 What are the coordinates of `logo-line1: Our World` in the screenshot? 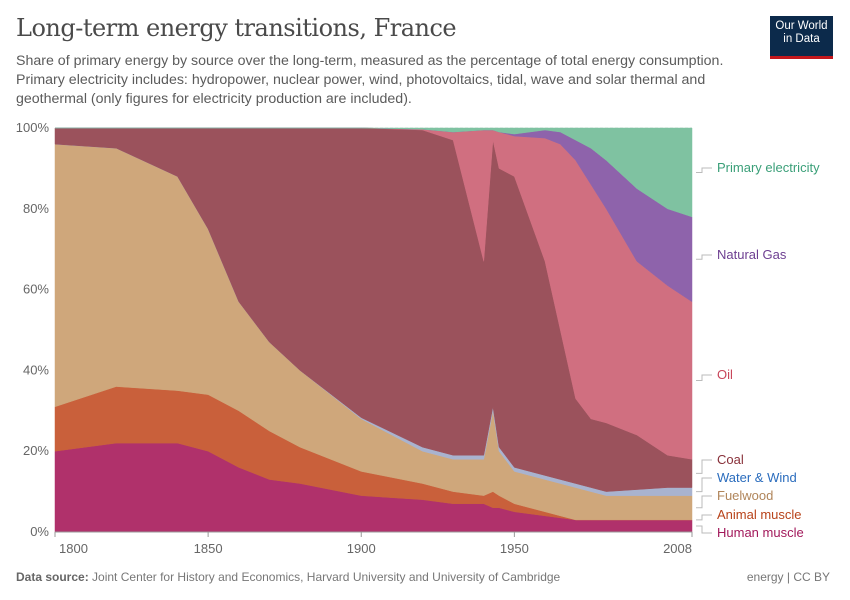 It's located at (801, 26).